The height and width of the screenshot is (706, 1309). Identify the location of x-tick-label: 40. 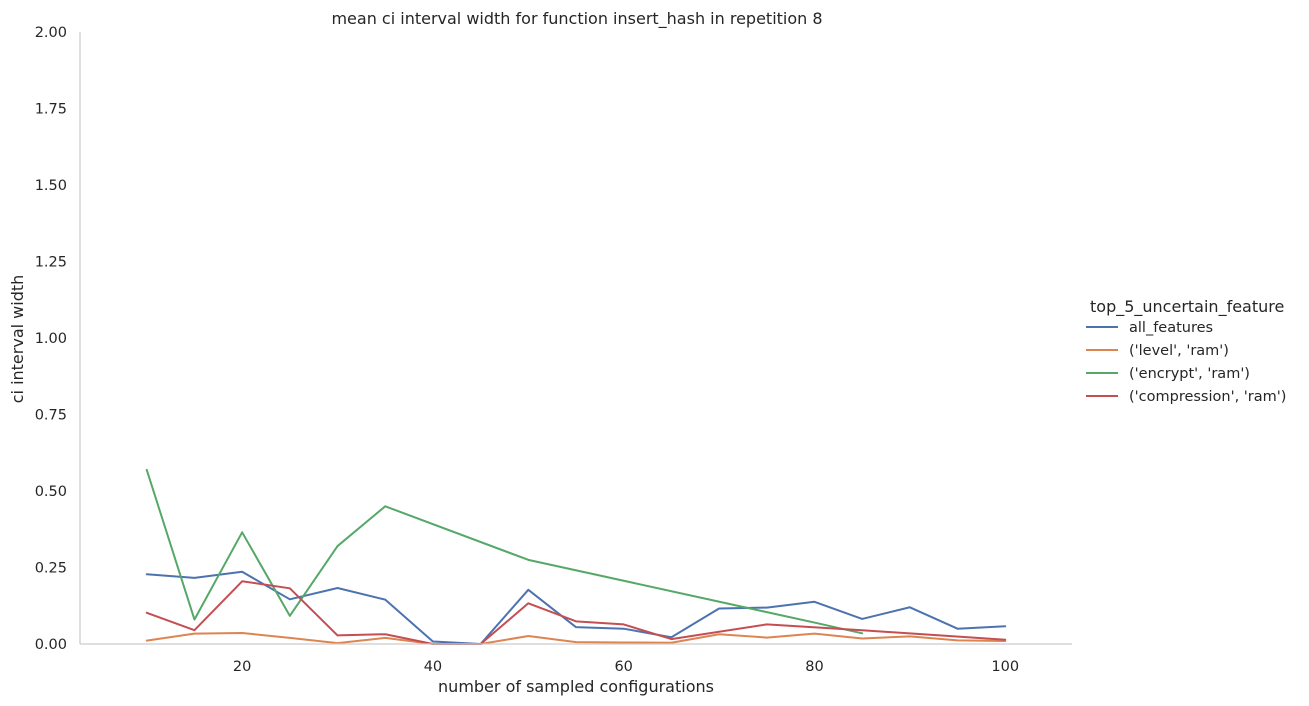
(433, 667).